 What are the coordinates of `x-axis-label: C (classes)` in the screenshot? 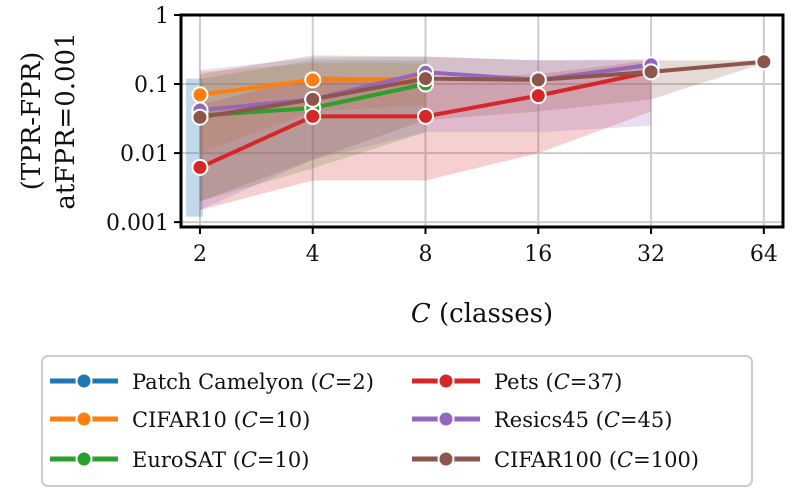 It's located at (482, 314).